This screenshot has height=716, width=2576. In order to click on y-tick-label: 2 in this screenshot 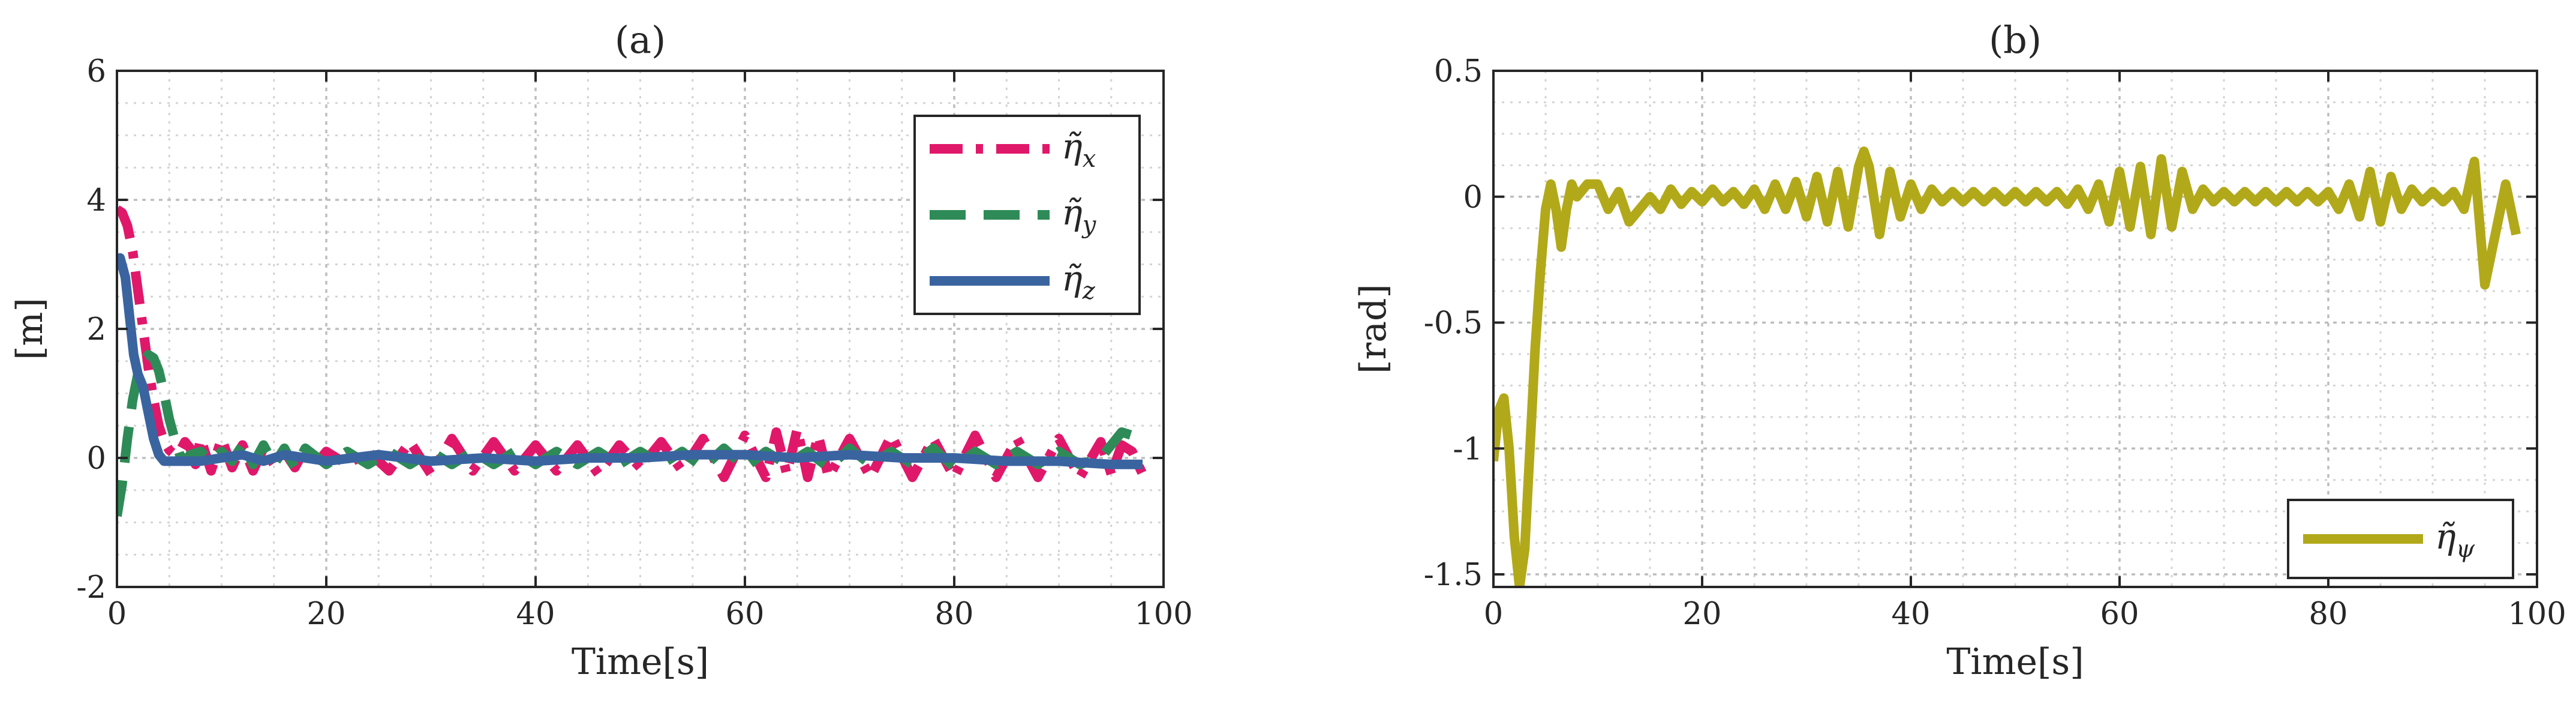, I will do `click(96, 329)`.